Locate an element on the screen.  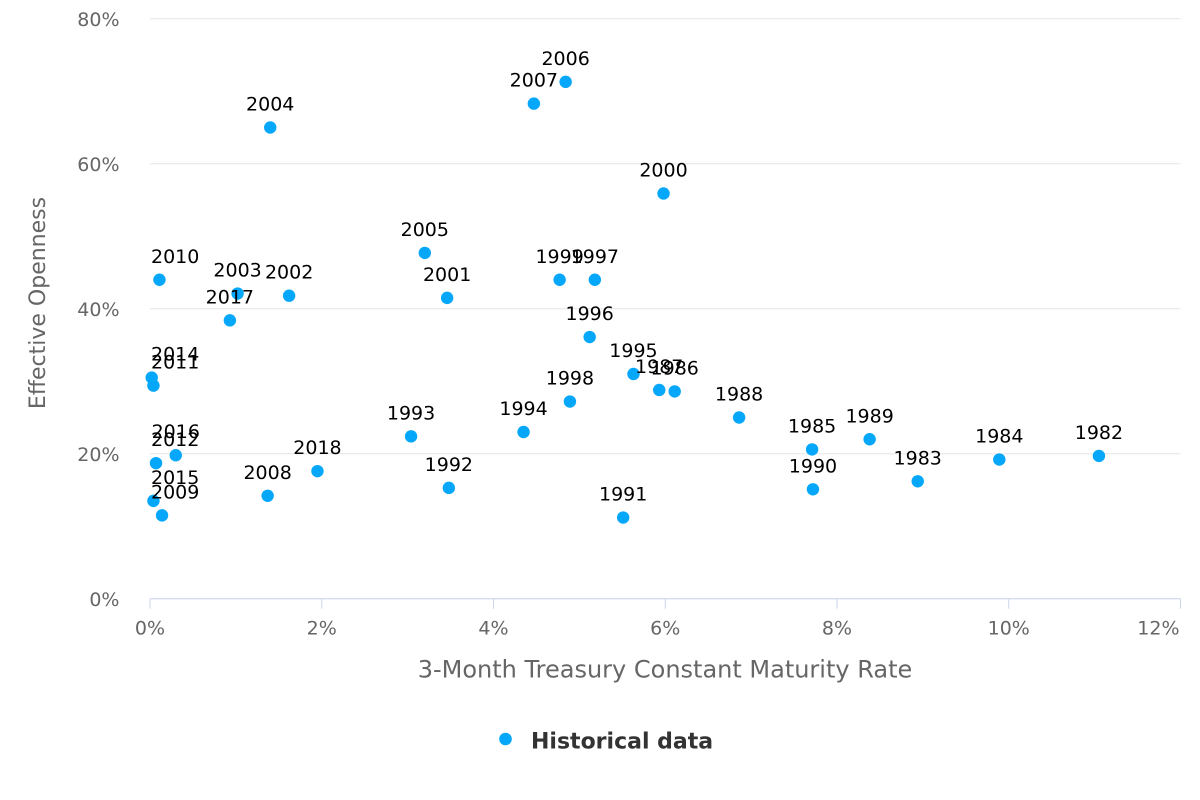
point-label-2014: 2014 is located at coordinates (175, 355).